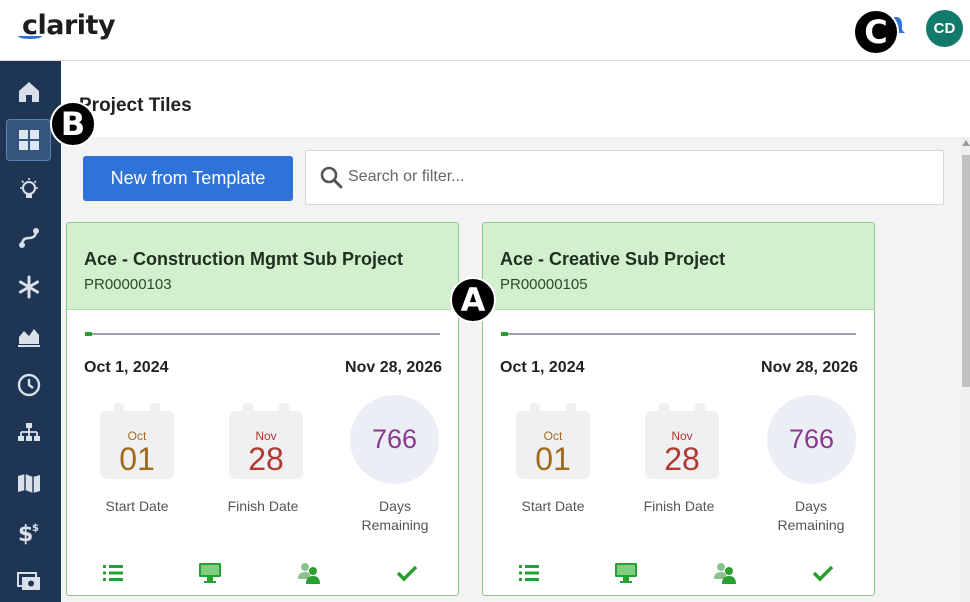 The width and height of the screenshot is (970, 602). I want to click on tile-header: Ace - Creative Sub Project PR00000105, so click(678, 266).